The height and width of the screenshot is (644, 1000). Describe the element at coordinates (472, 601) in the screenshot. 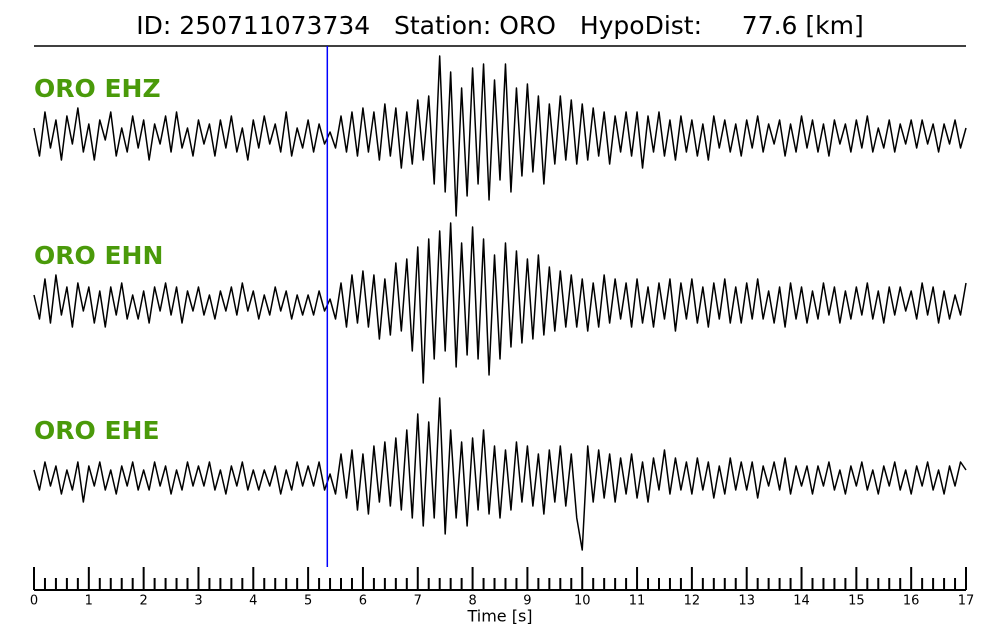

I see `x-tick-label: 8` at that location.